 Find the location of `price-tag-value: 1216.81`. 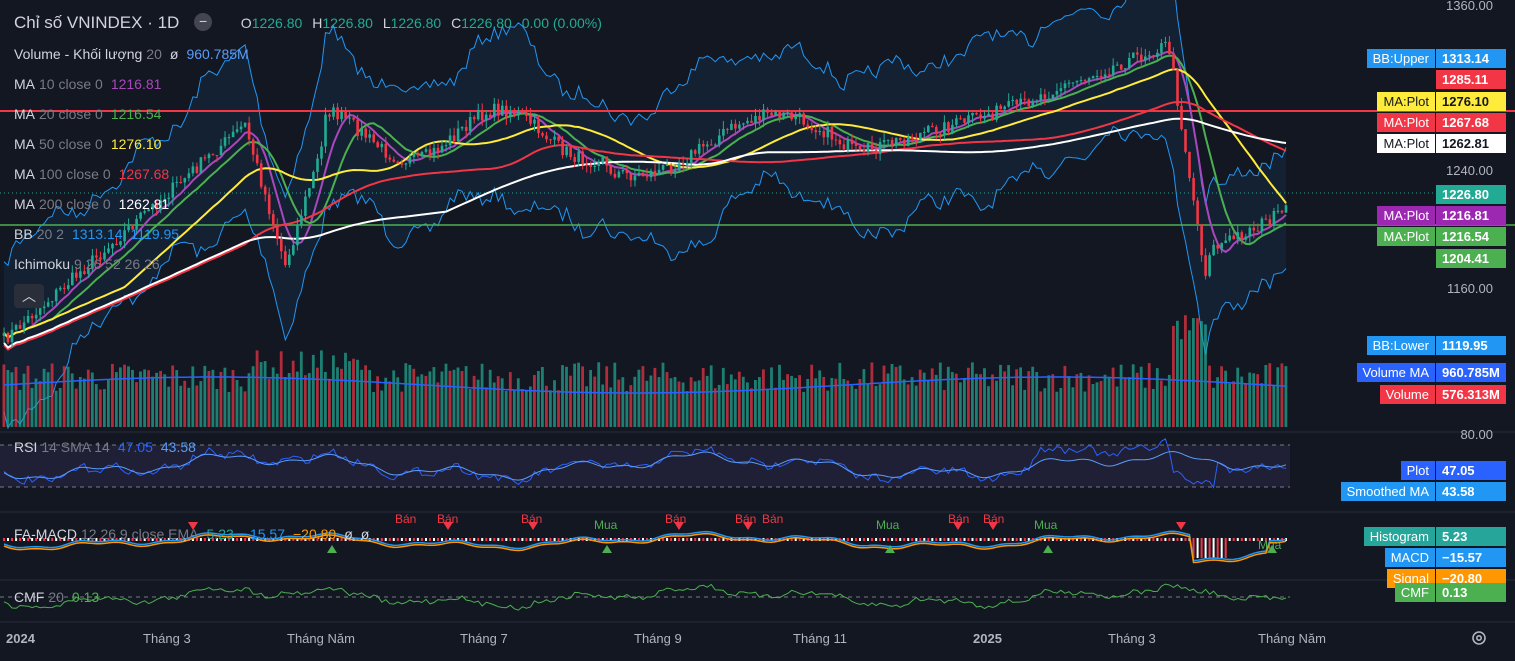

price-tag-value: 1216.81 is located at coordinates (1471, 215).